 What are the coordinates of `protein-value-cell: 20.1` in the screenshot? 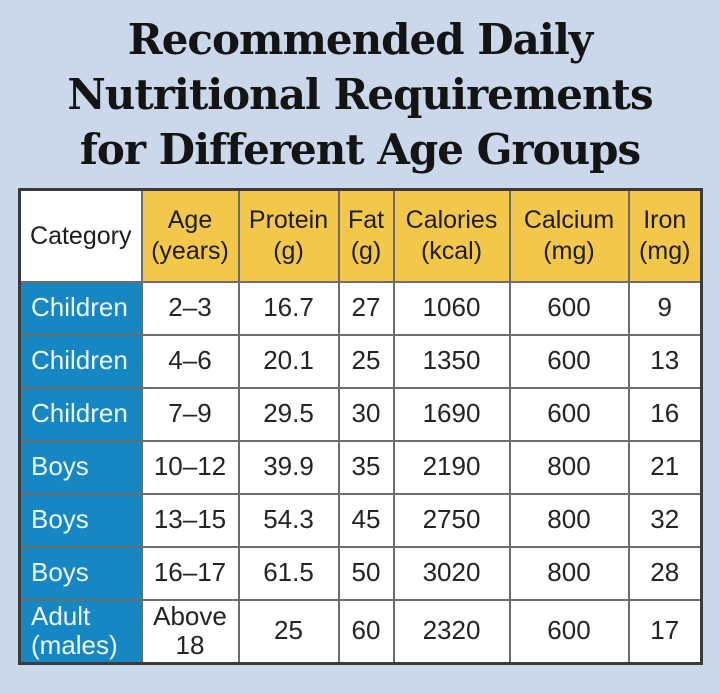 It's located at (288, 361).